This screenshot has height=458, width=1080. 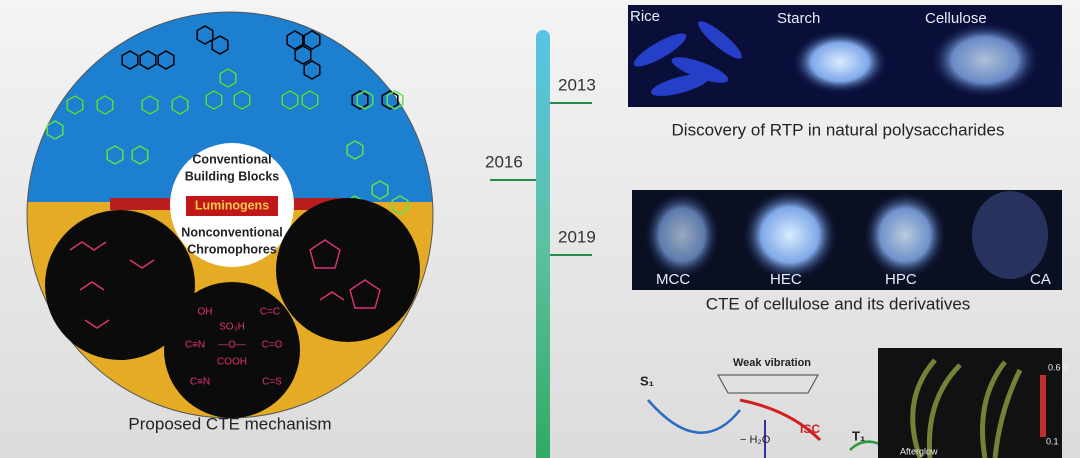 What do you see at coordinates (504, 161) in the screenshot?
I see `year: 2016` at bounding box center [504, 161].